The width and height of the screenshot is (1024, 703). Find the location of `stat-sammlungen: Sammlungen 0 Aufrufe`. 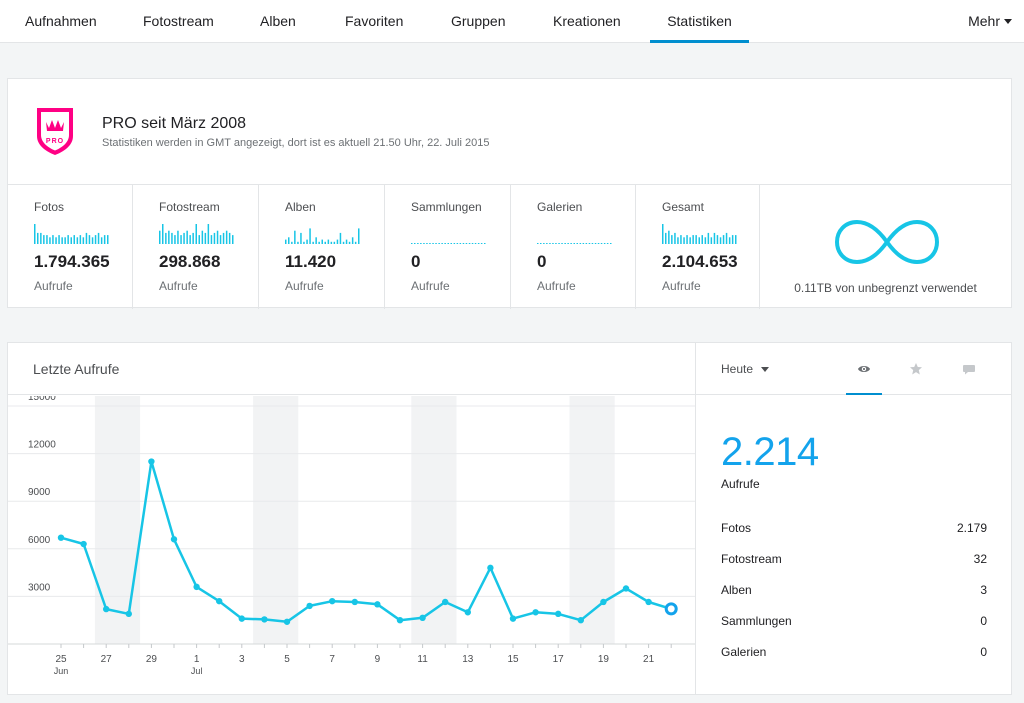

stat-sammlungen: Sammlungen 0 Aufrufe is located at coordinates (448, 247).